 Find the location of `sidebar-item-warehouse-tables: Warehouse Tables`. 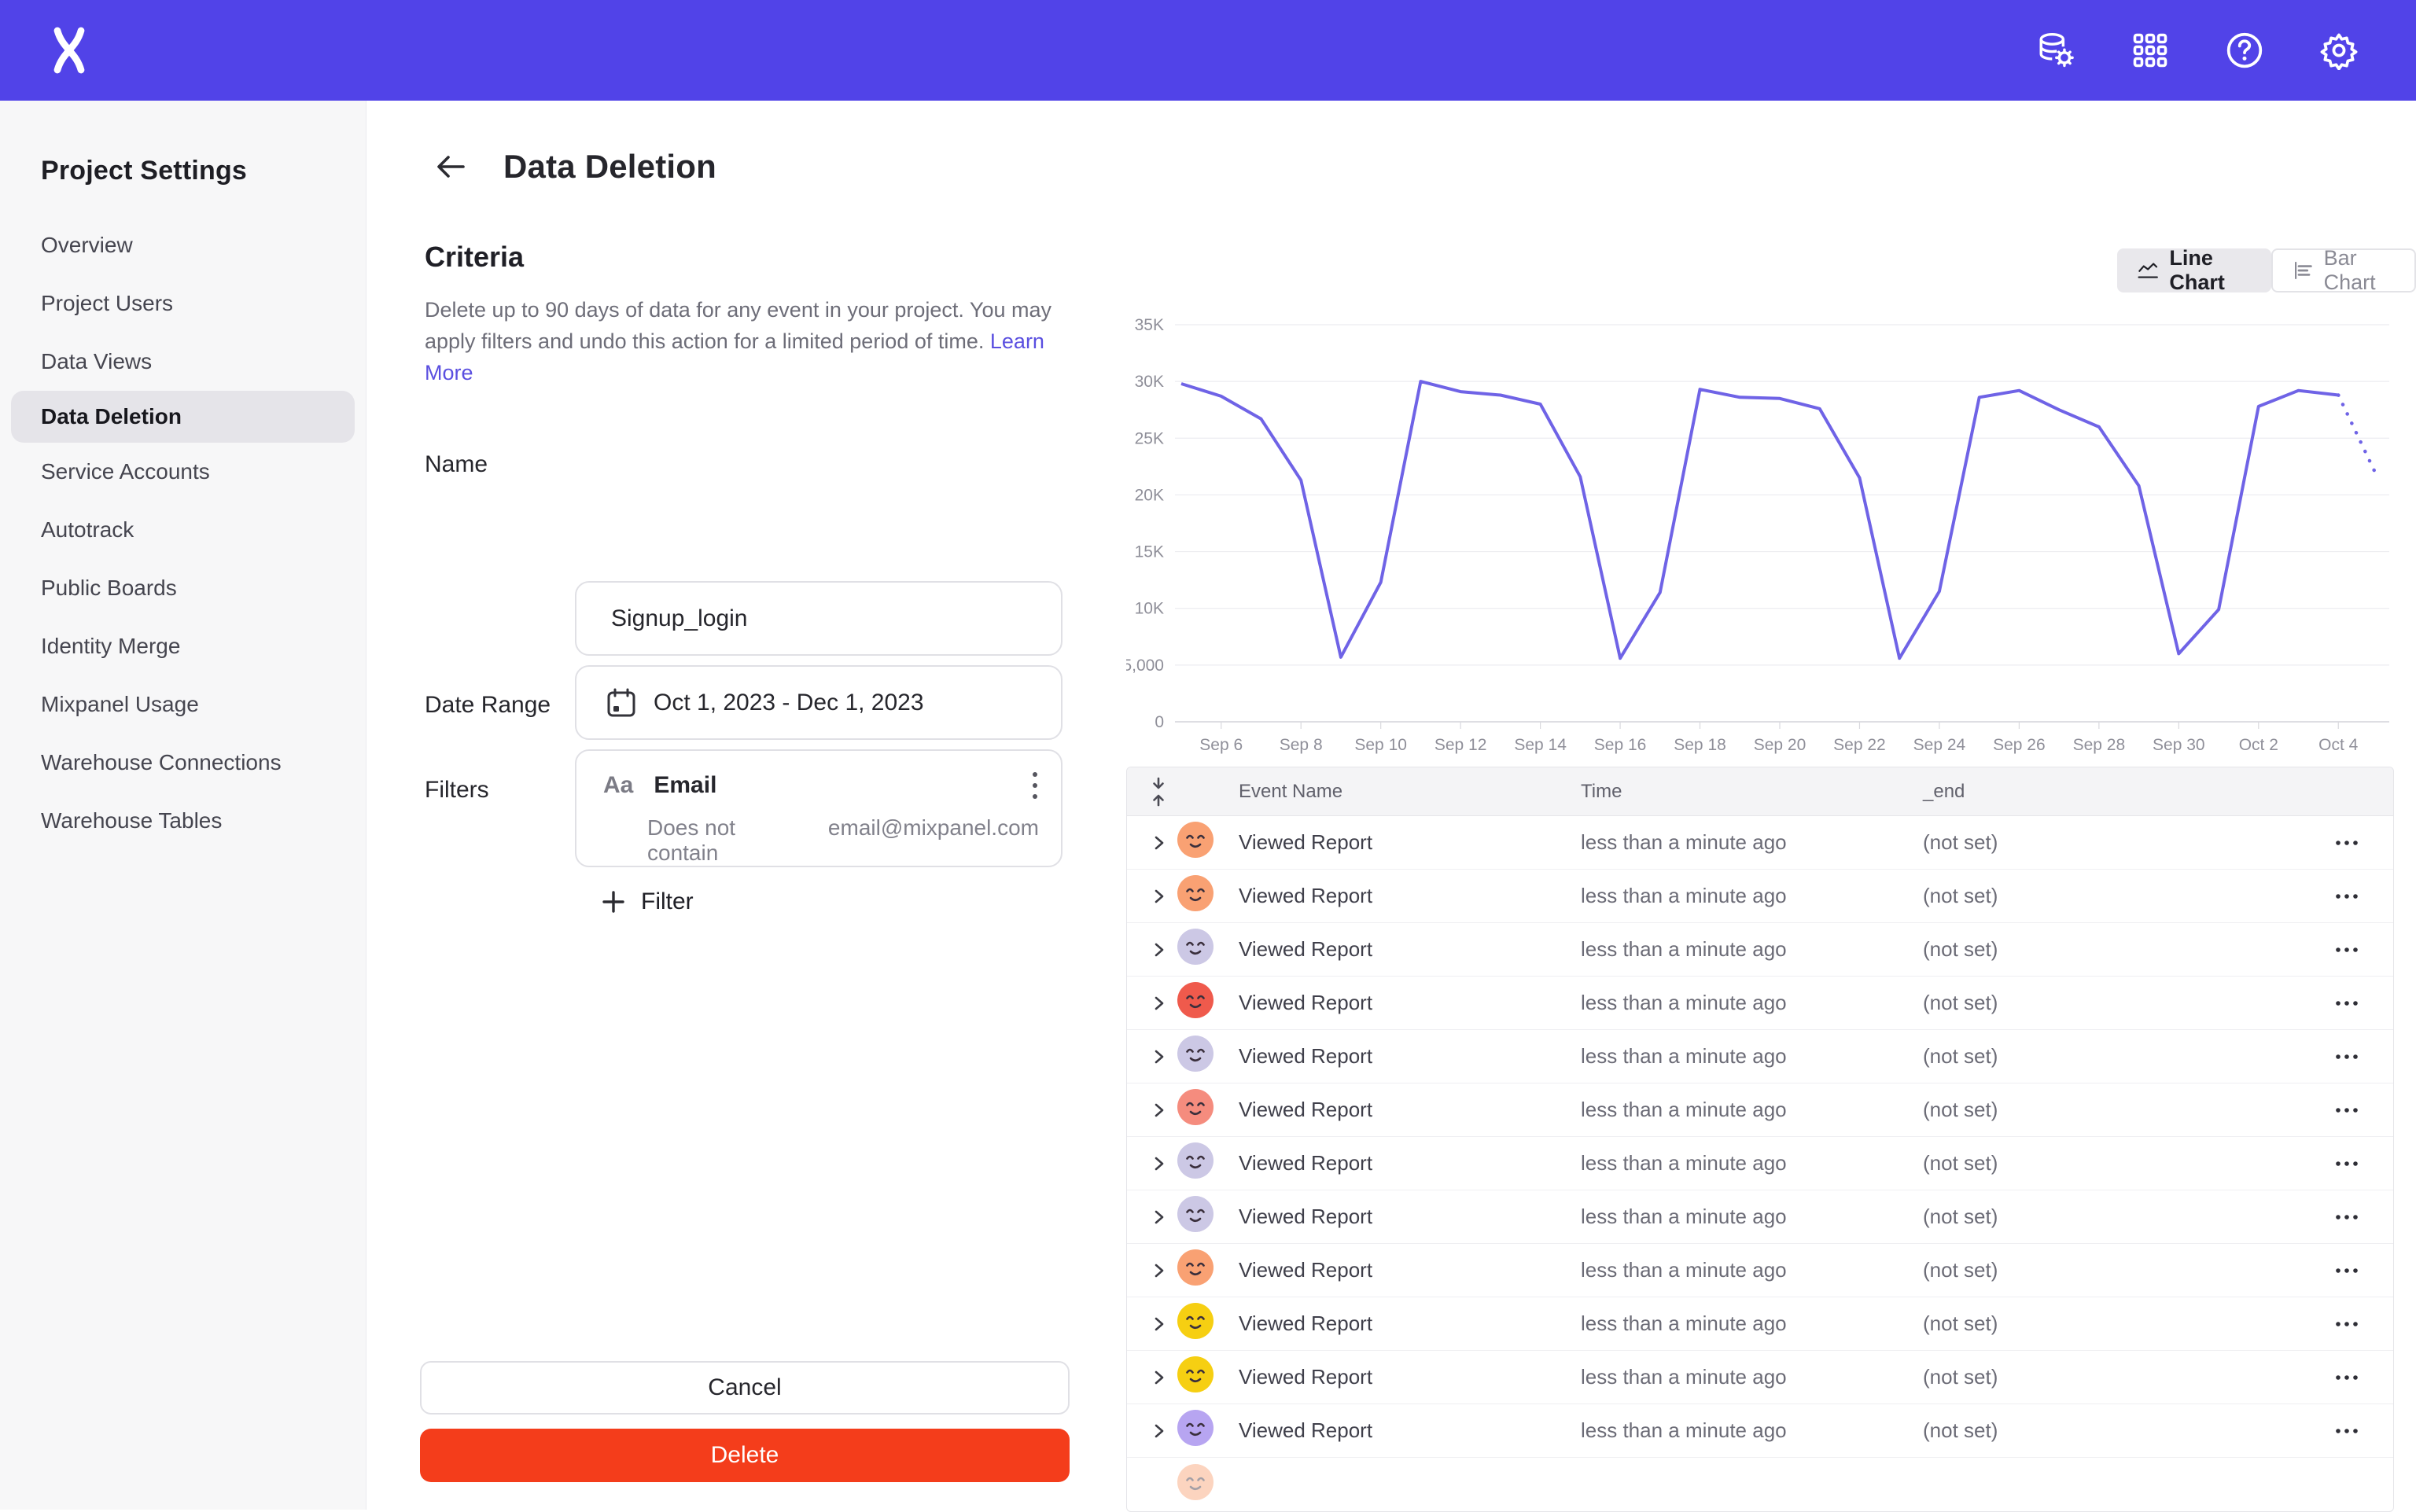

sidebar-item-warehouse-tables: Warehouse Tables is located at coordinates (132, 820).